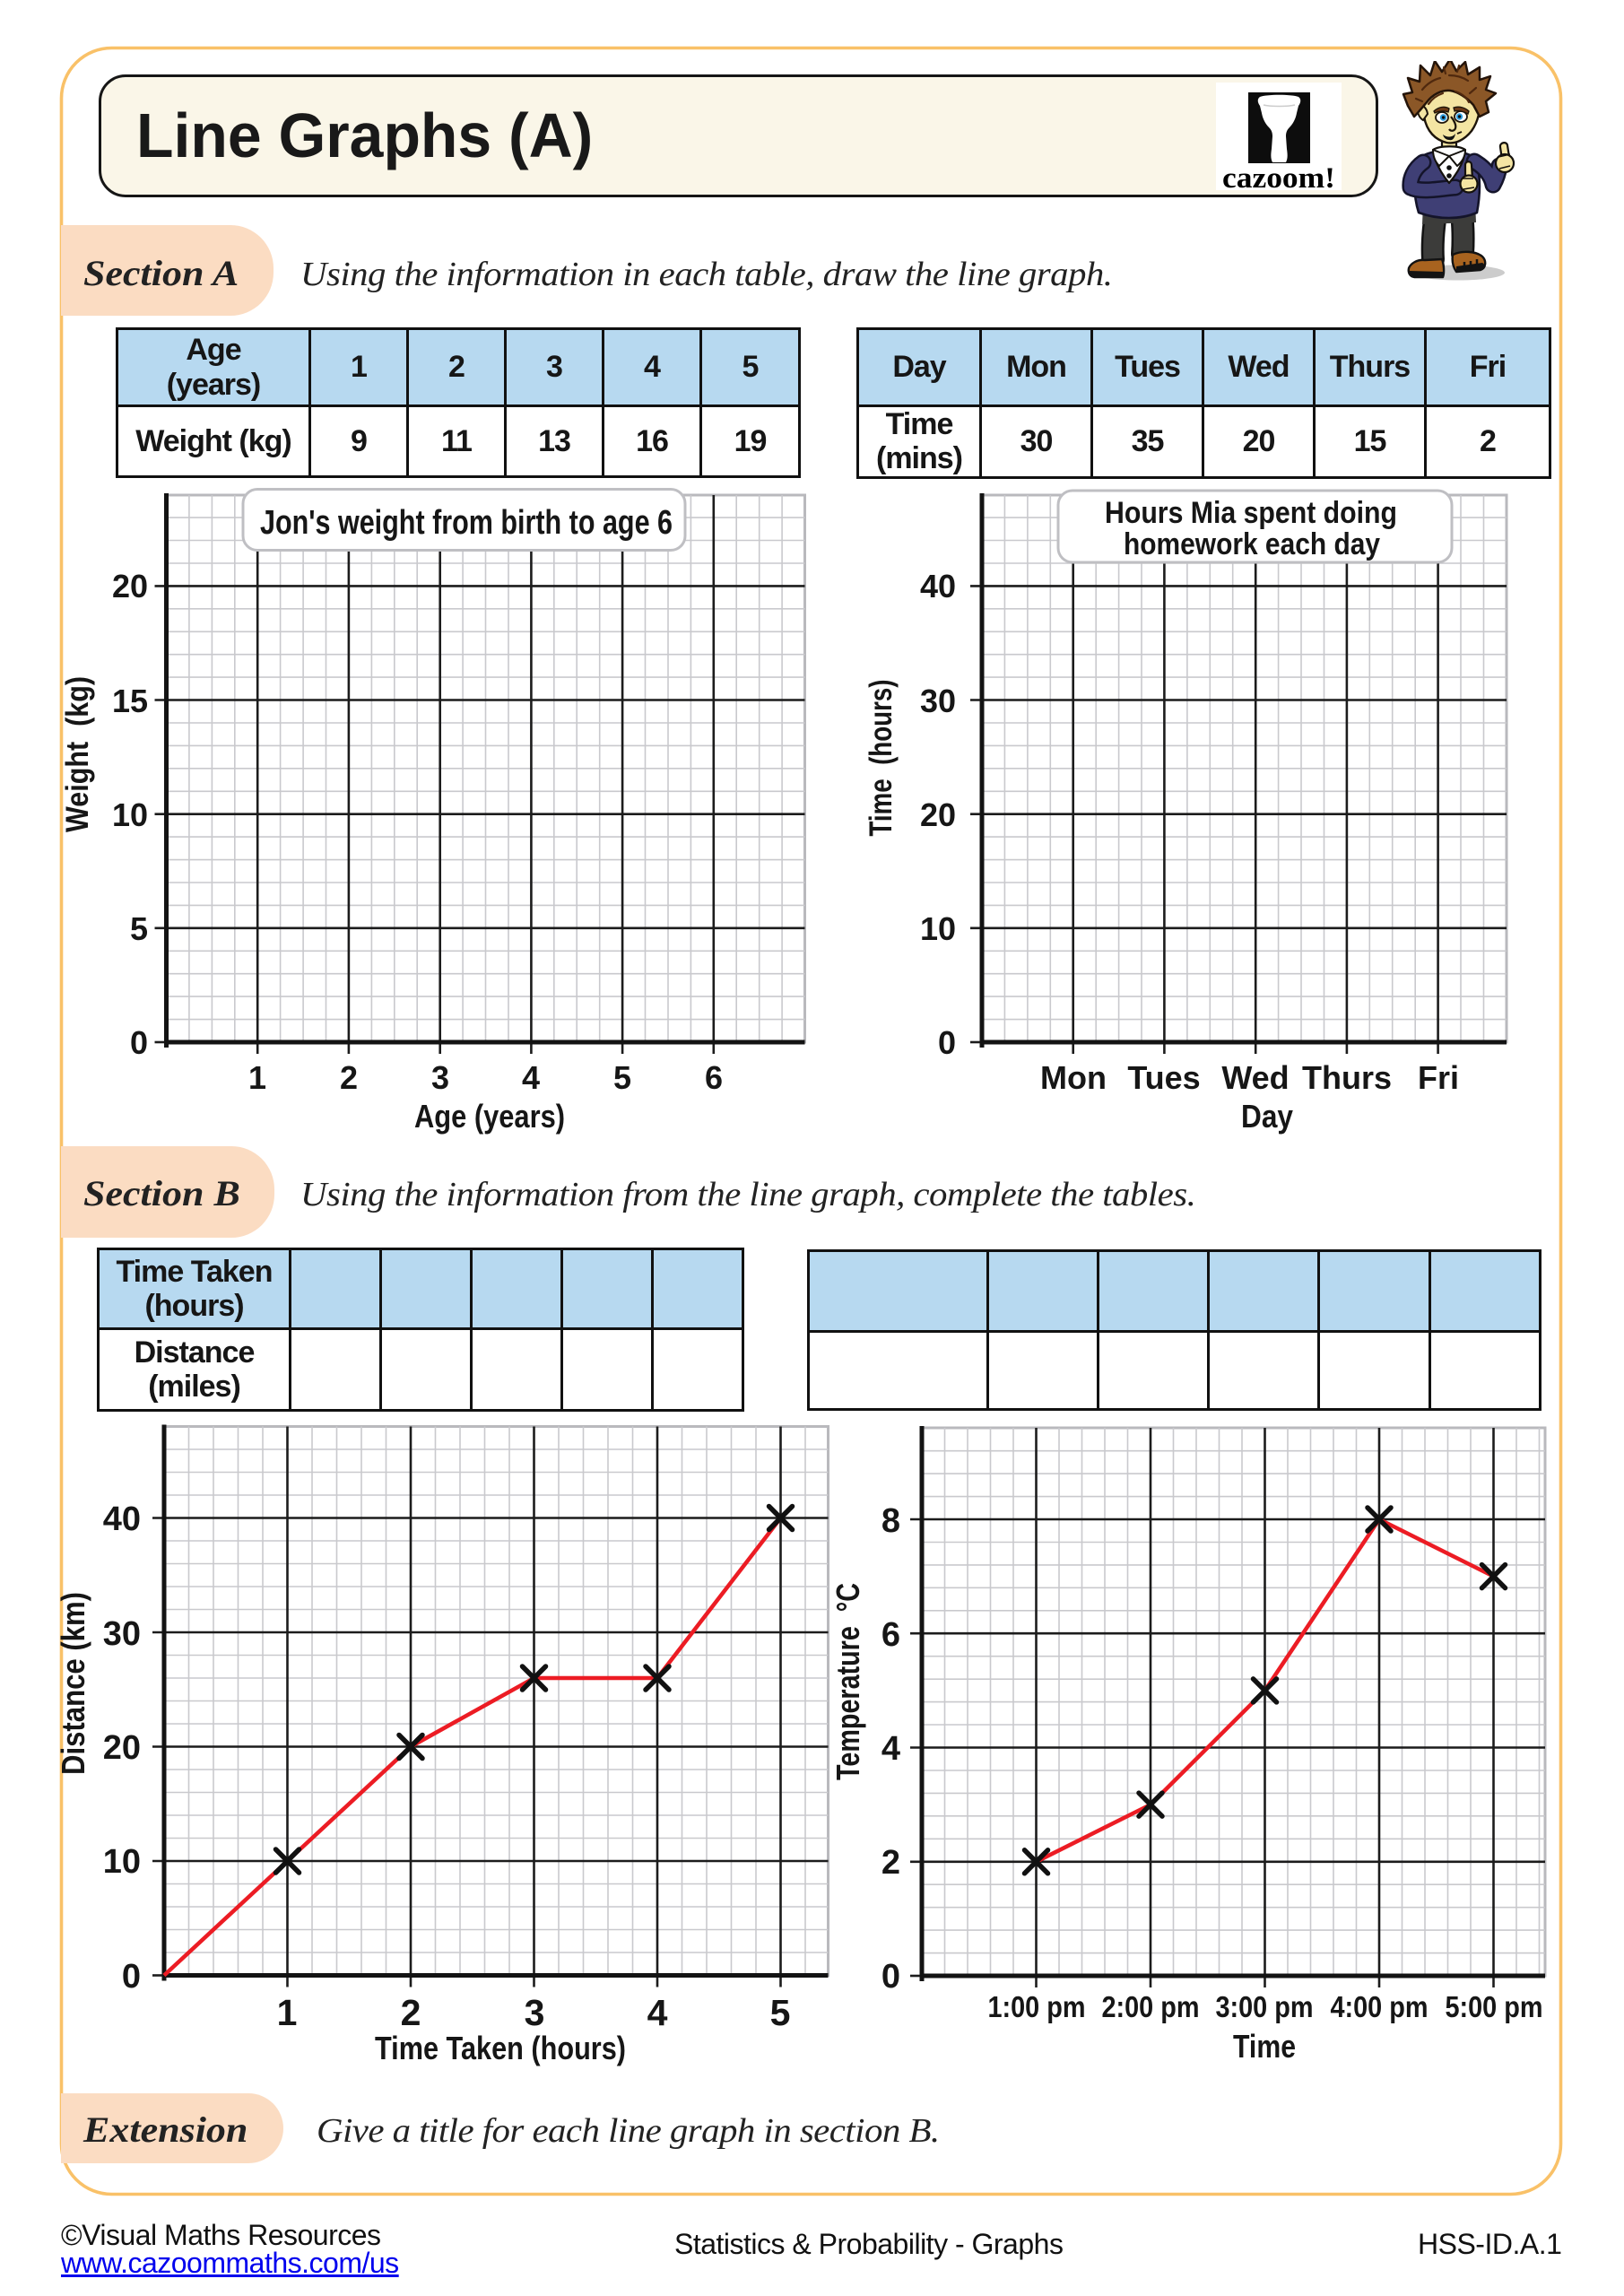  I want to click on svg-text: Hours Mia spent doing, so click(1251, 513).